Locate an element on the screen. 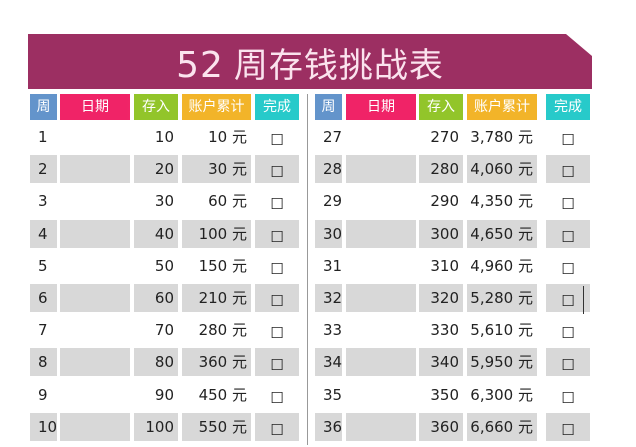 This screenshot has height=447, width=636. cell-week: 4 is located at coordinates (43, 233).